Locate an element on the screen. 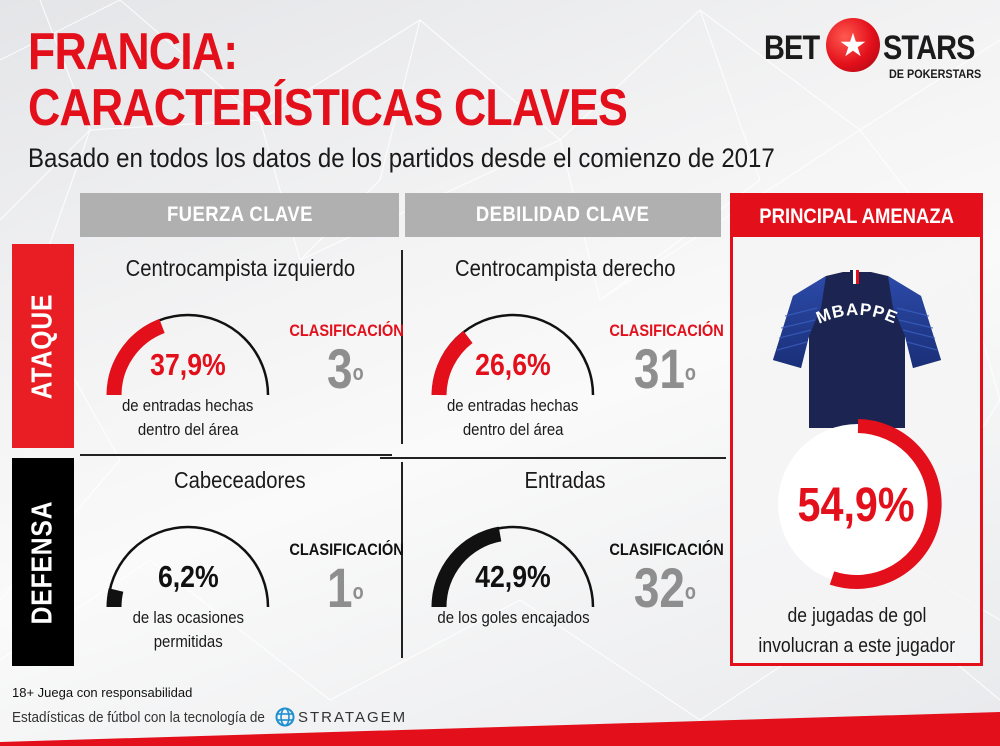 Image resolution: width=1000 pixels, height=746 pixels. cell-heading: Centrocampista izquierdo is located at coordinates (240, 268).